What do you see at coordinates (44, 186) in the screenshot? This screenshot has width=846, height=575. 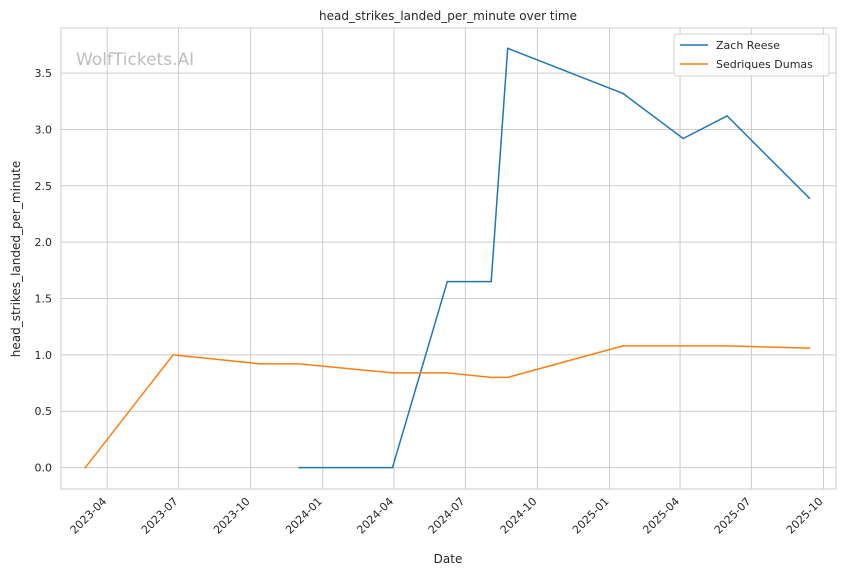 I see `y-tick-label: 2.5` at bounding box center [44, 186].